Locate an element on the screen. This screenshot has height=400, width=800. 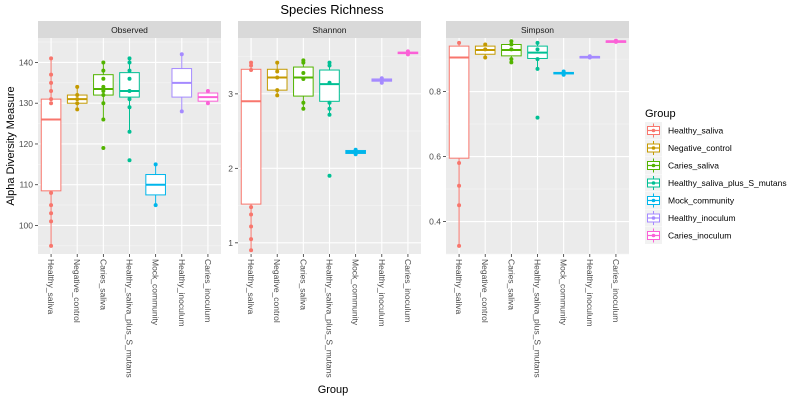
y-tick-label: 120 is located at coordinates (26, 144).